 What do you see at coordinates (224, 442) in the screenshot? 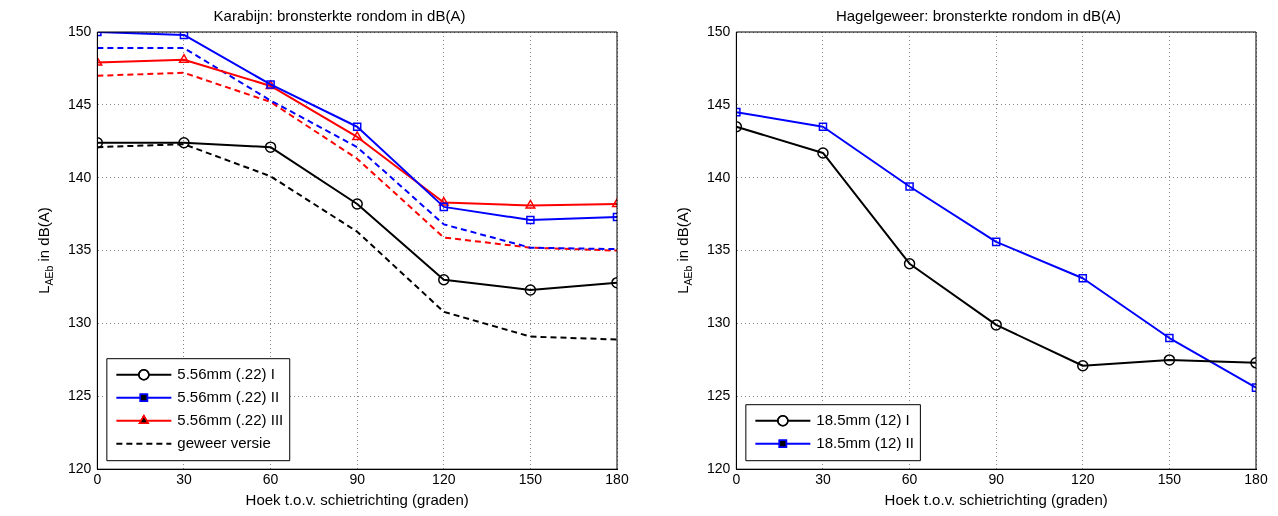
I see `legend-label: geweer versie` at bounding box center [224, 442].